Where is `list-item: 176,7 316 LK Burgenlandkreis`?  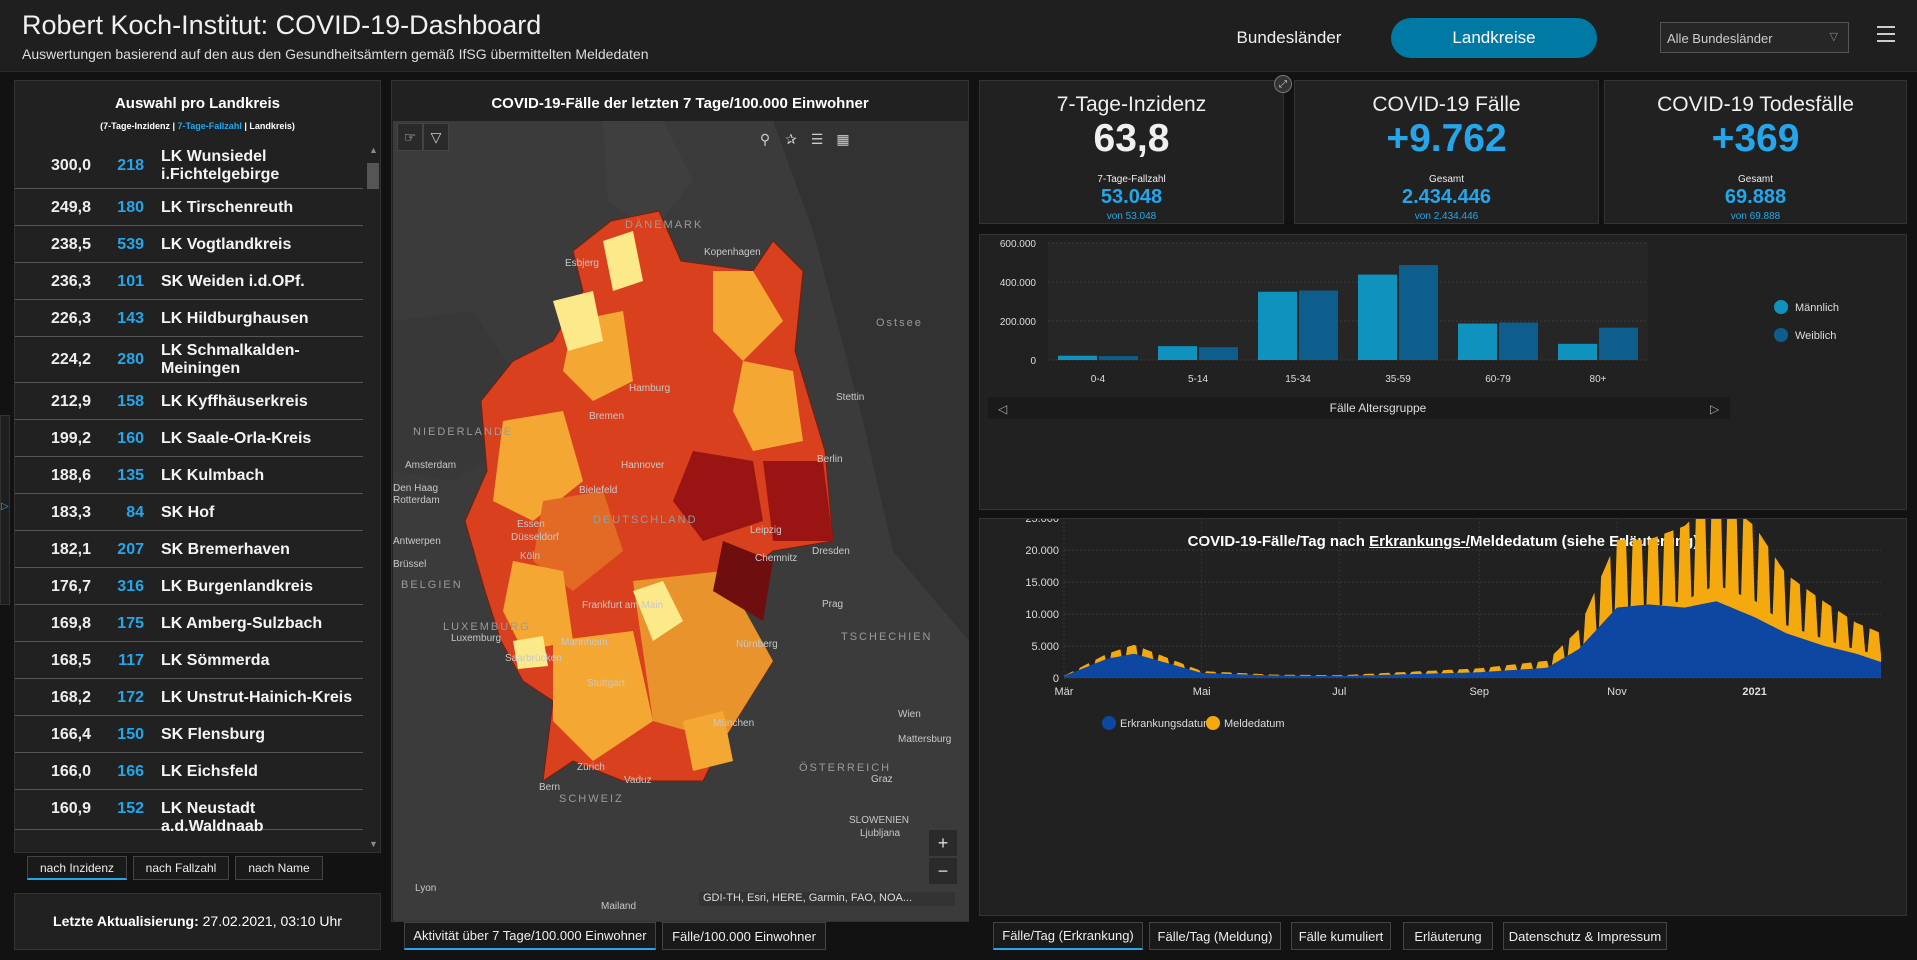
list-item: 176,7 316 LK Burgenlandkreis is located at coordinates (189, 586).